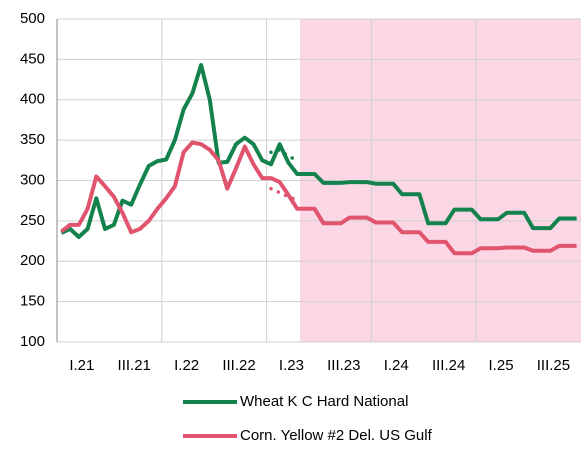 This screenshot has height=451, width=581. What do you see at coordinates (32, 341) in the screenshot?
I see `y-tick-label: 100` at bounding box center [32, 341].